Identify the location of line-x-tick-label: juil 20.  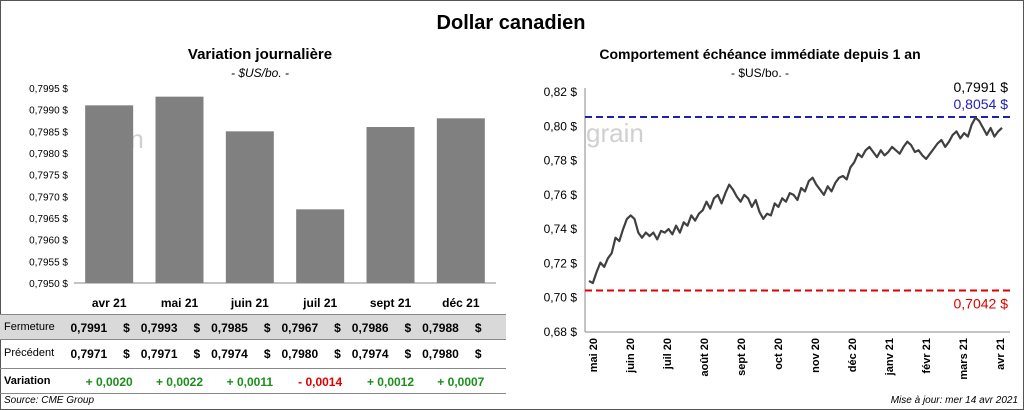
(668, 354).